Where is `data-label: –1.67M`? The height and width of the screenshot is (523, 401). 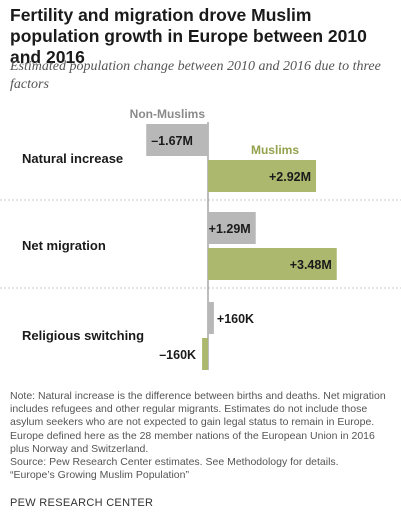
data-label: –1.67M is located at coordinates (172, 141).